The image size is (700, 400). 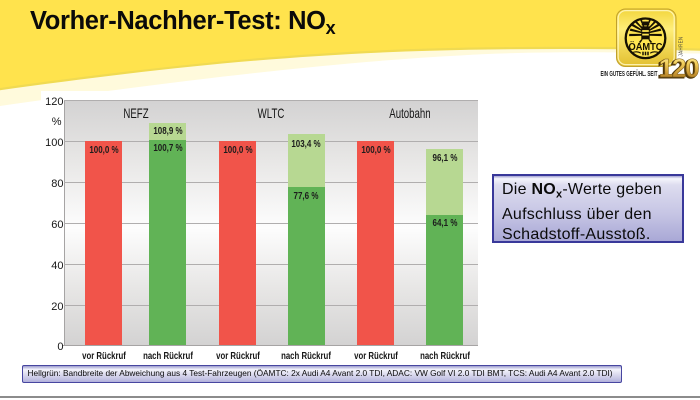 What do you see at coordinates (629, 73) in the screenshot?
I see `svg-text: EIN GUTES GEFÜHL. SEIT` at bounding box center [629, 73].